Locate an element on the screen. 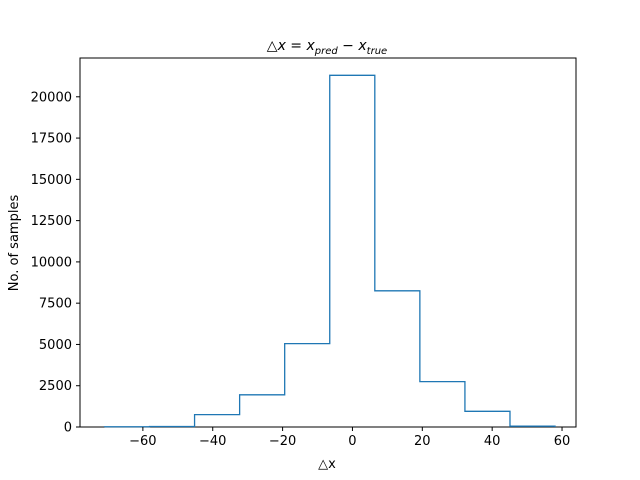 Image resolution: width=640 pixels, height=480 pixels. x-tick-label: 0 is located at coordinates (352, 441).